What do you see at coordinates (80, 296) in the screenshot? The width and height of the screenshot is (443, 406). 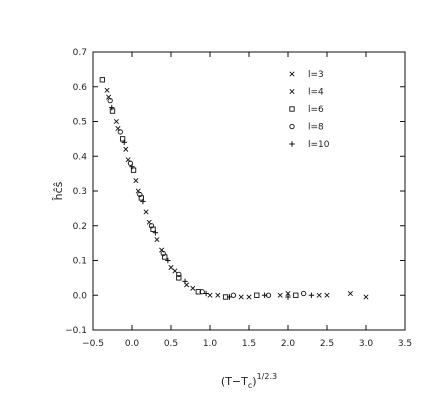 I see `y-tick-label: 0.0` at bounding box center [80, 296].